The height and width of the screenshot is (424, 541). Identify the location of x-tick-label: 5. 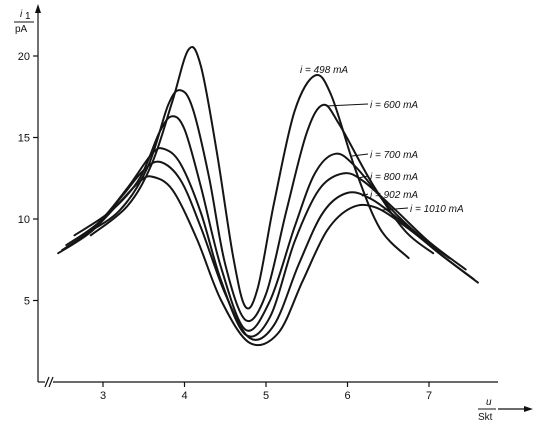
(266, 396).